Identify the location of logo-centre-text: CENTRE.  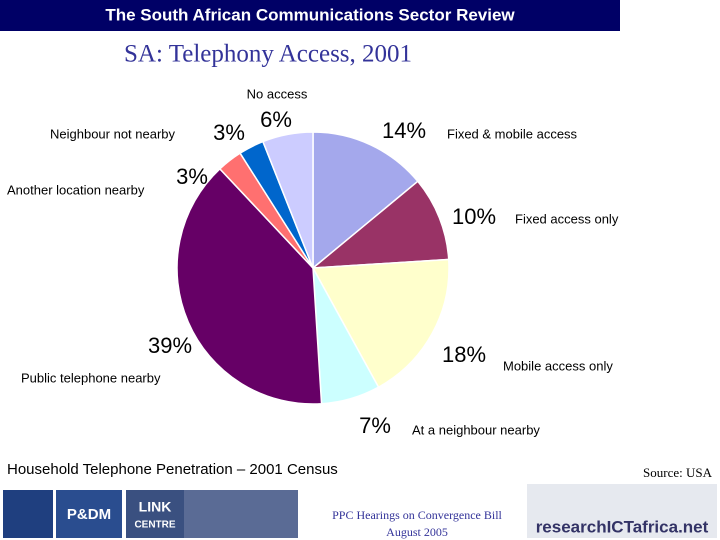
(154, 525).